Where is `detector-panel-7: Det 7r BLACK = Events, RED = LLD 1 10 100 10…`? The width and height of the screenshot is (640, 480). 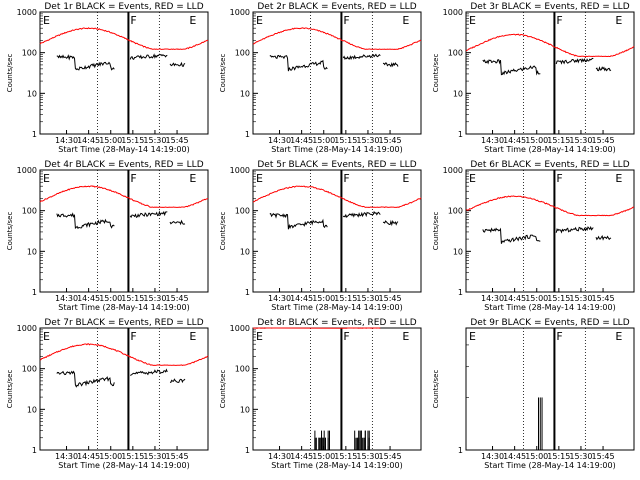
detector-panel-7: Det 7r BLACK = Events, RED = LLD 1 10 100 10… is located at coordinates (107, 394).